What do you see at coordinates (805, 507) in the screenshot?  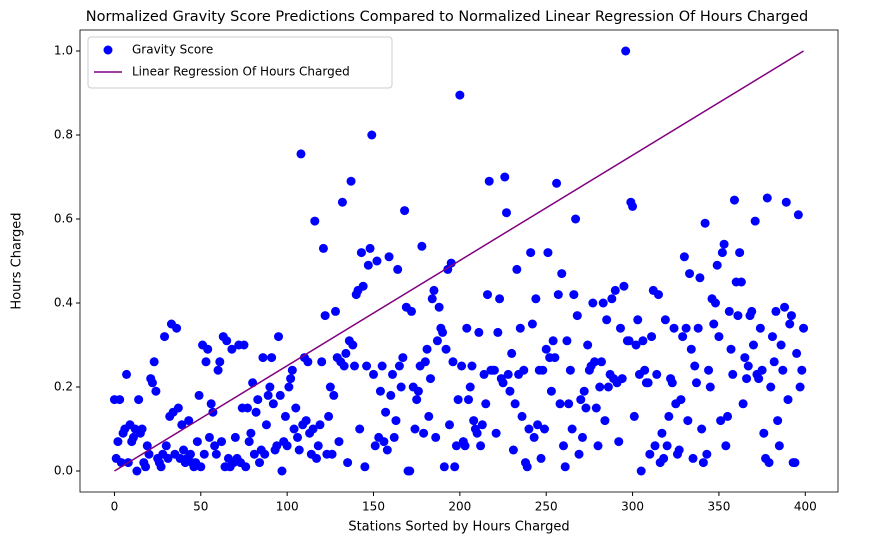 I see `x-tick-label: 400` at bounding box center [805, 507].